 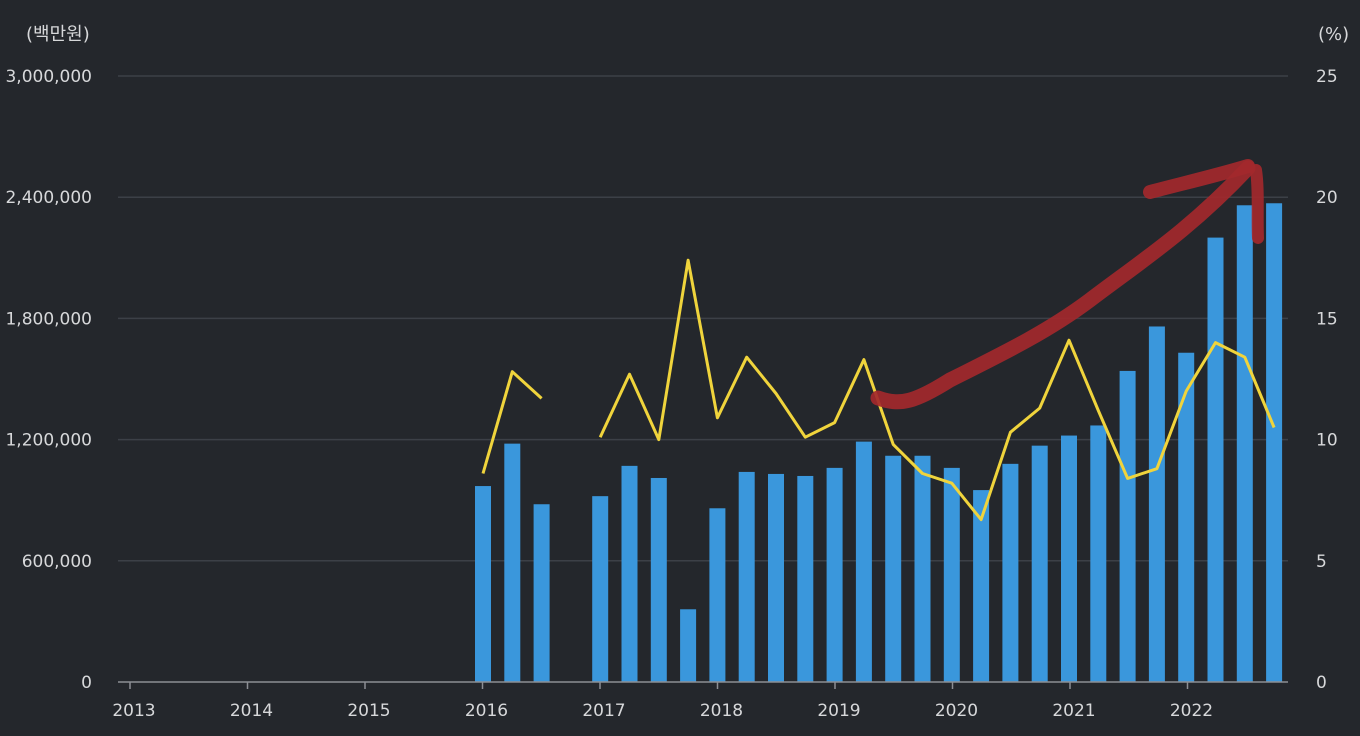 What do you see at coordinates (58, 34) in the screenshot?
I see `left-axis-unit: (백만원)` at bounding box center [58, 34].